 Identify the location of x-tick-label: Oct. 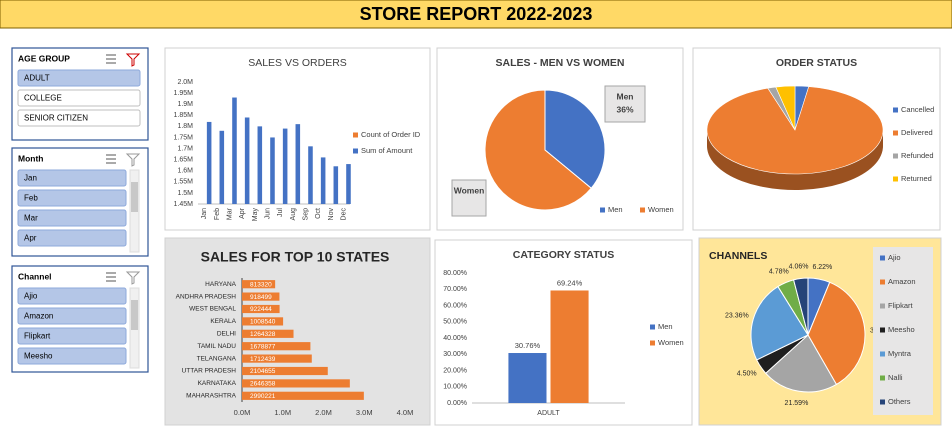
(318, 213).